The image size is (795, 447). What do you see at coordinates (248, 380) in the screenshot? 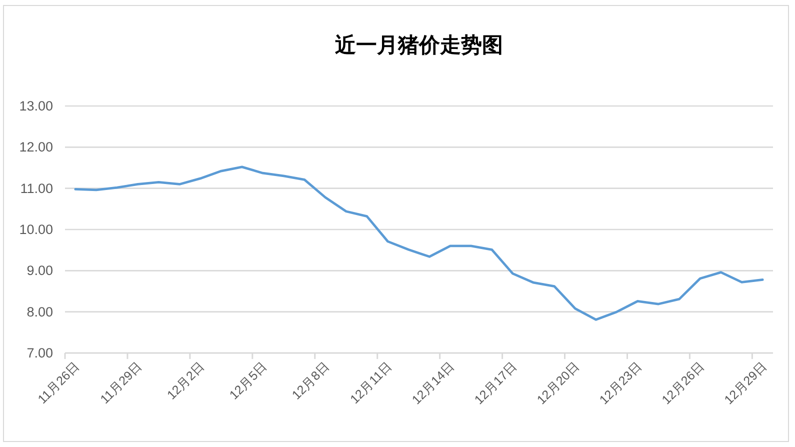
I see `x-tick-label: 12月5日` at bounding box center [248, 380].